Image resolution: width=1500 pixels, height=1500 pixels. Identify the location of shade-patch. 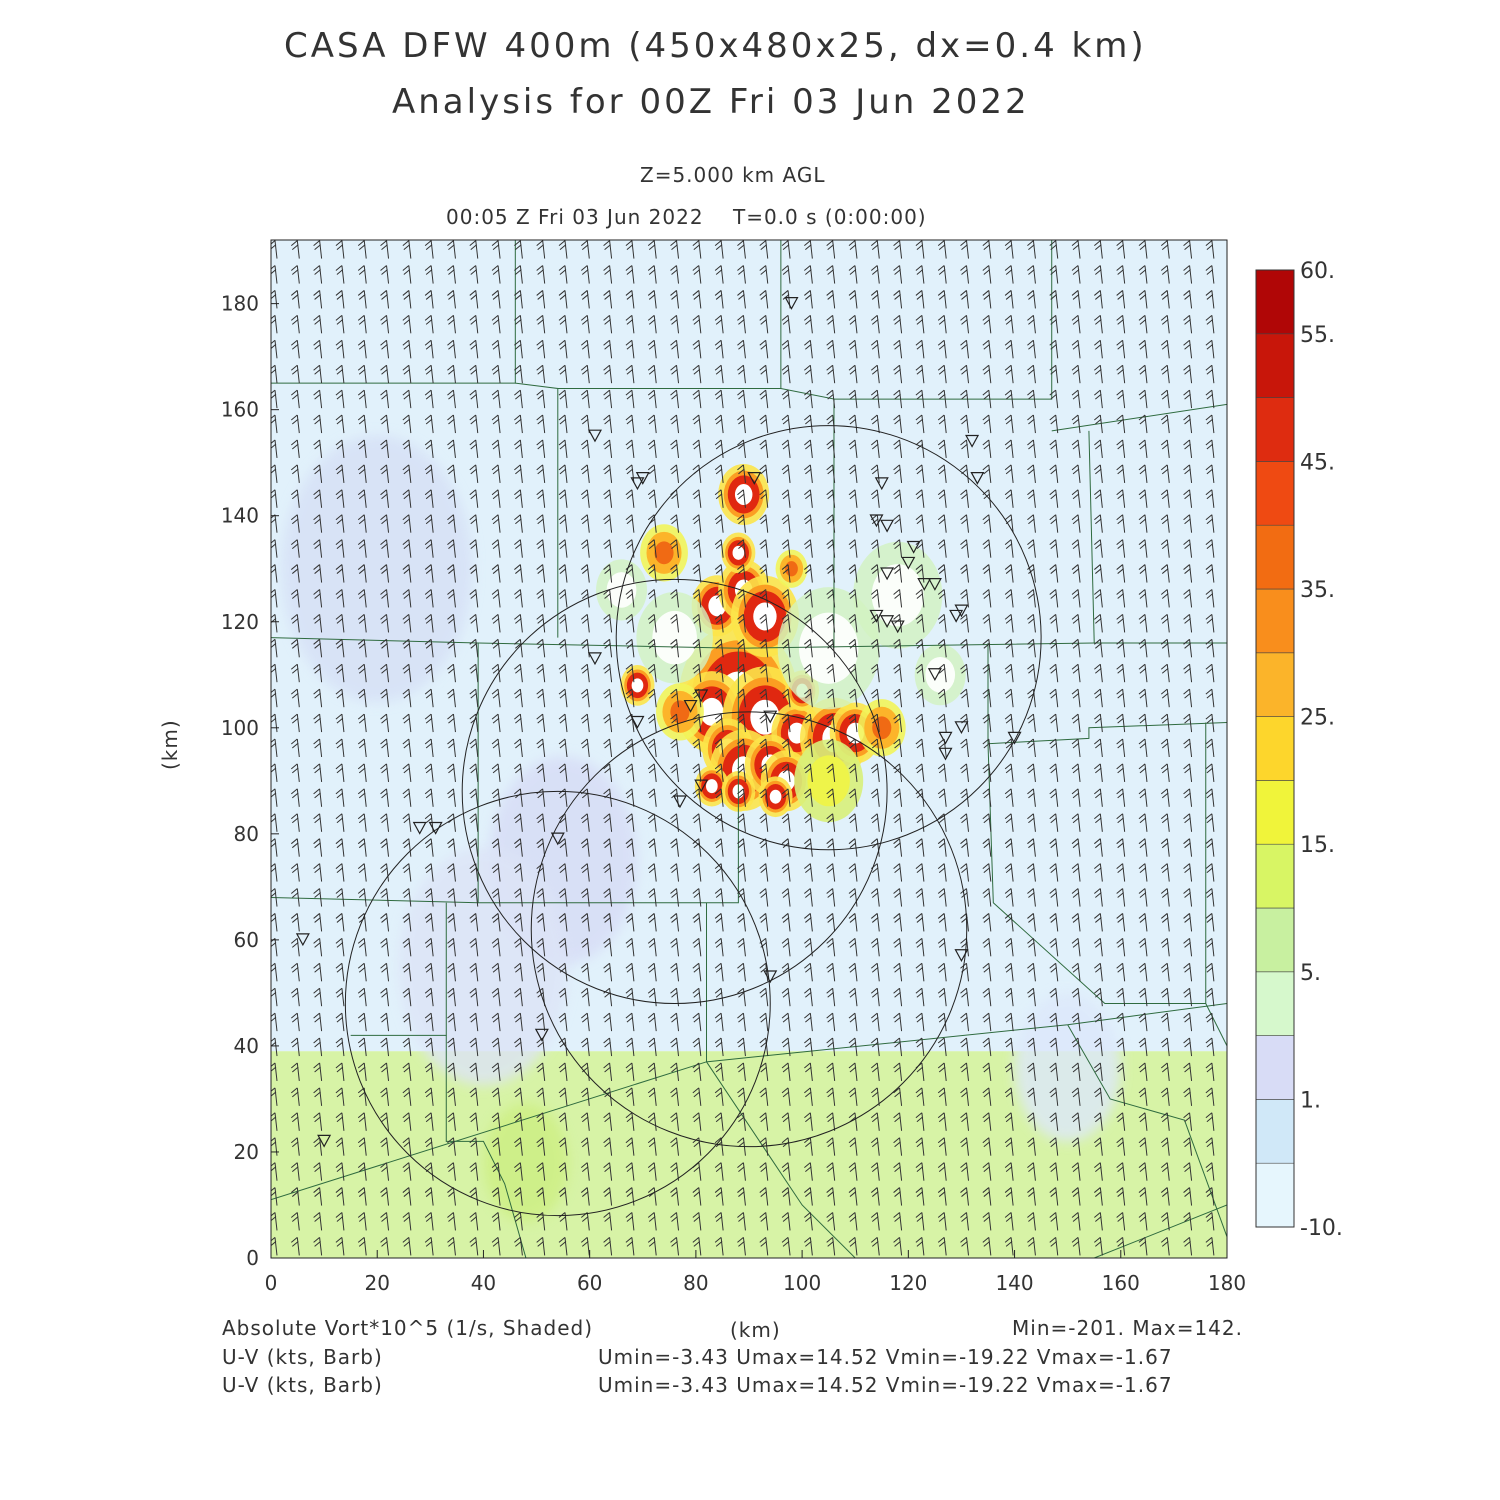
(526, 1162).